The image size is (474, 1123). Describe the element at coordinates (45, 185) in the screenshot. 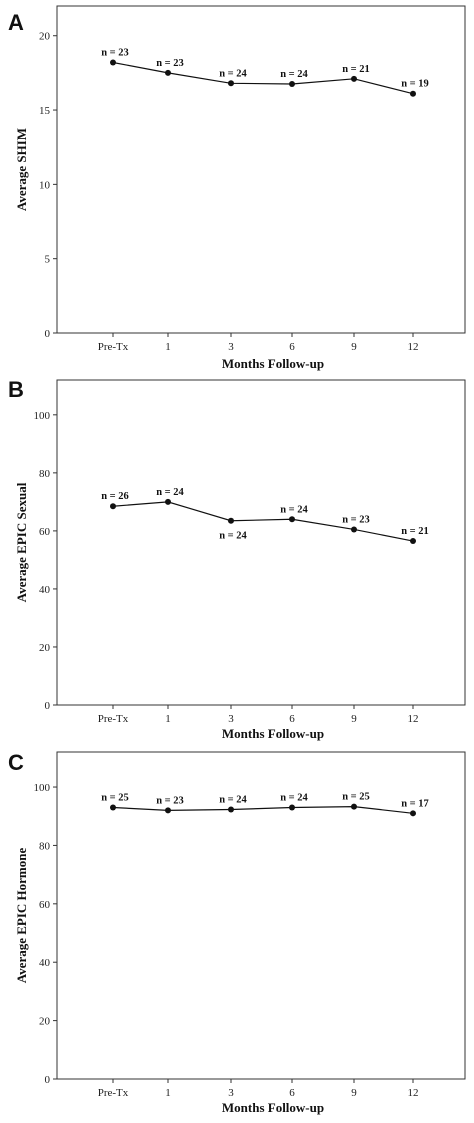

I see `y-tick-label: 10` at that location.